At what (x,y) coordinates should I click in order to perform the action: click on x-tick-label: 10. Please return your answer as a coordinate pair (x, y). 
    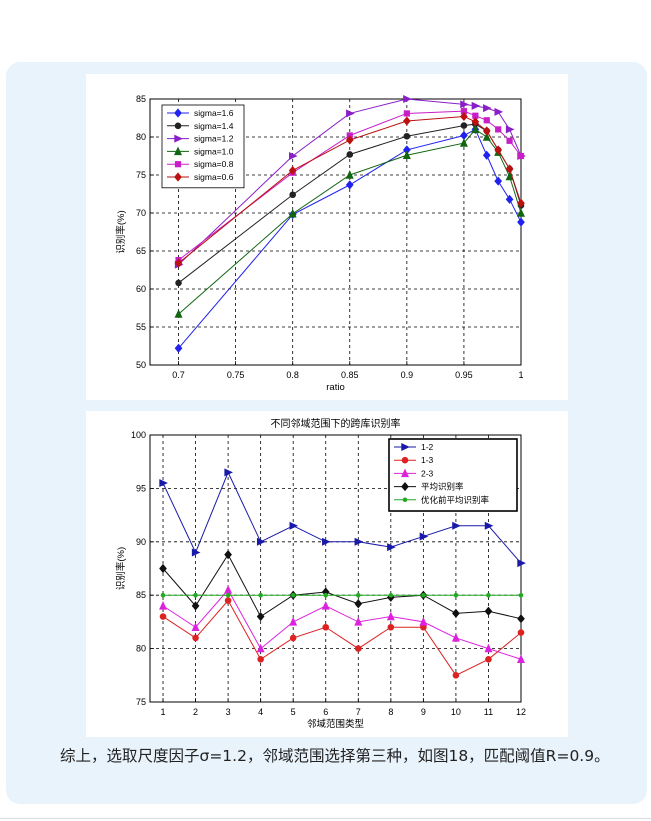
    Looking at the image, I should click on (456, 712).